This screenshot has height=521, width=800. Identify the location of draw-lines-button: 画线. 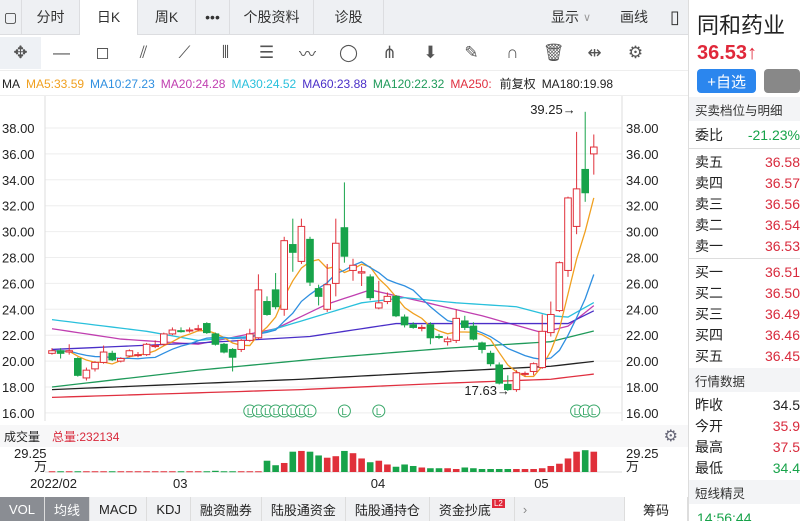
(634, 17).